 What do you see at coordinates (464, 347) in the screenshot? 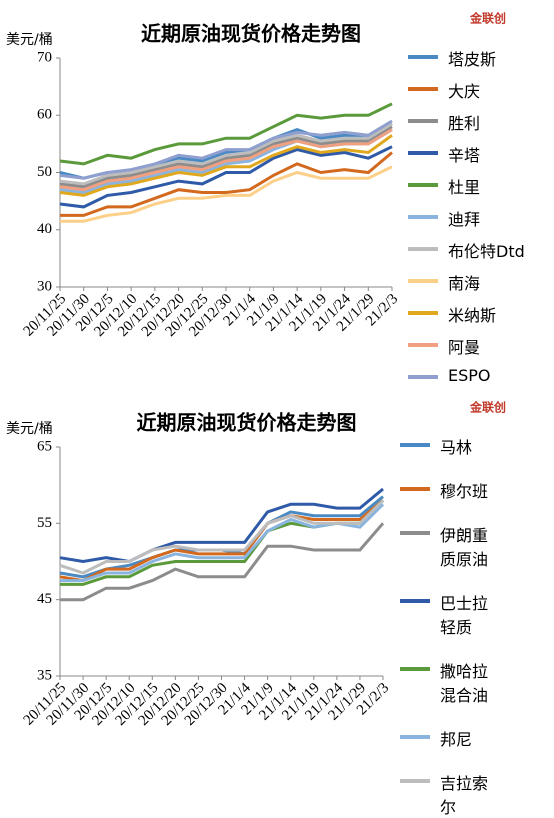
I see `legend-label: 阿曼` at bounding box center [464, 347].